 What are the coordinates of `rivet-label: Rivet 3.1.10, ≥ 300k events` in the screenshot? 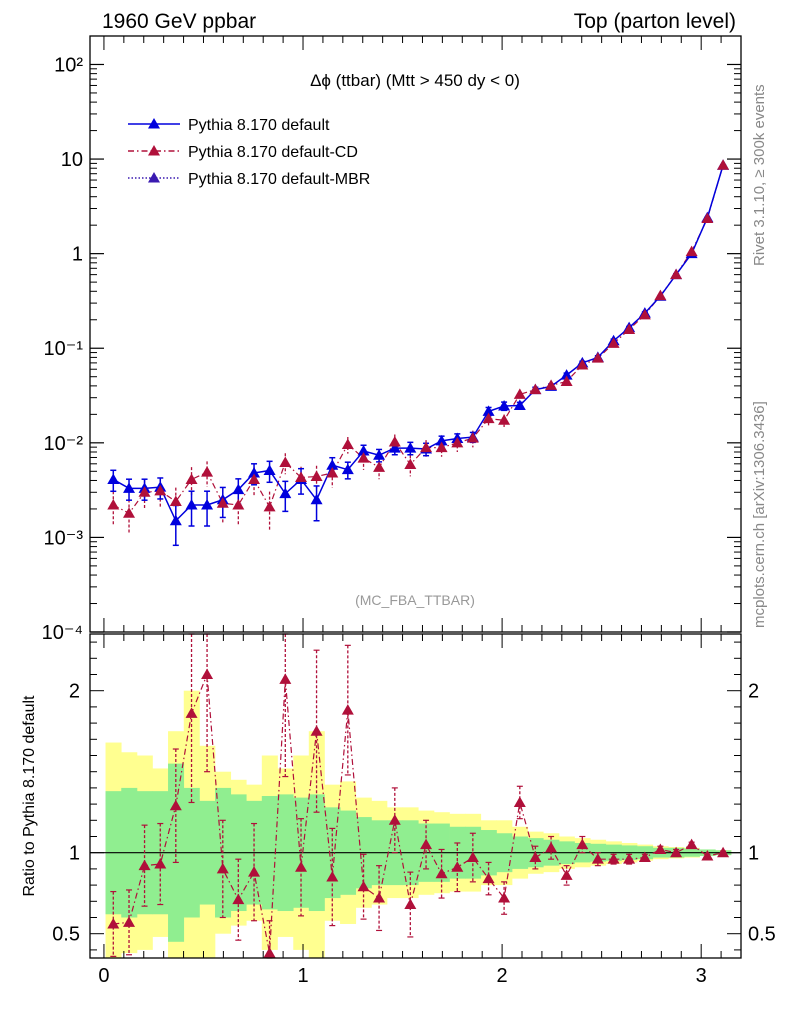 It's located at (759, 175).